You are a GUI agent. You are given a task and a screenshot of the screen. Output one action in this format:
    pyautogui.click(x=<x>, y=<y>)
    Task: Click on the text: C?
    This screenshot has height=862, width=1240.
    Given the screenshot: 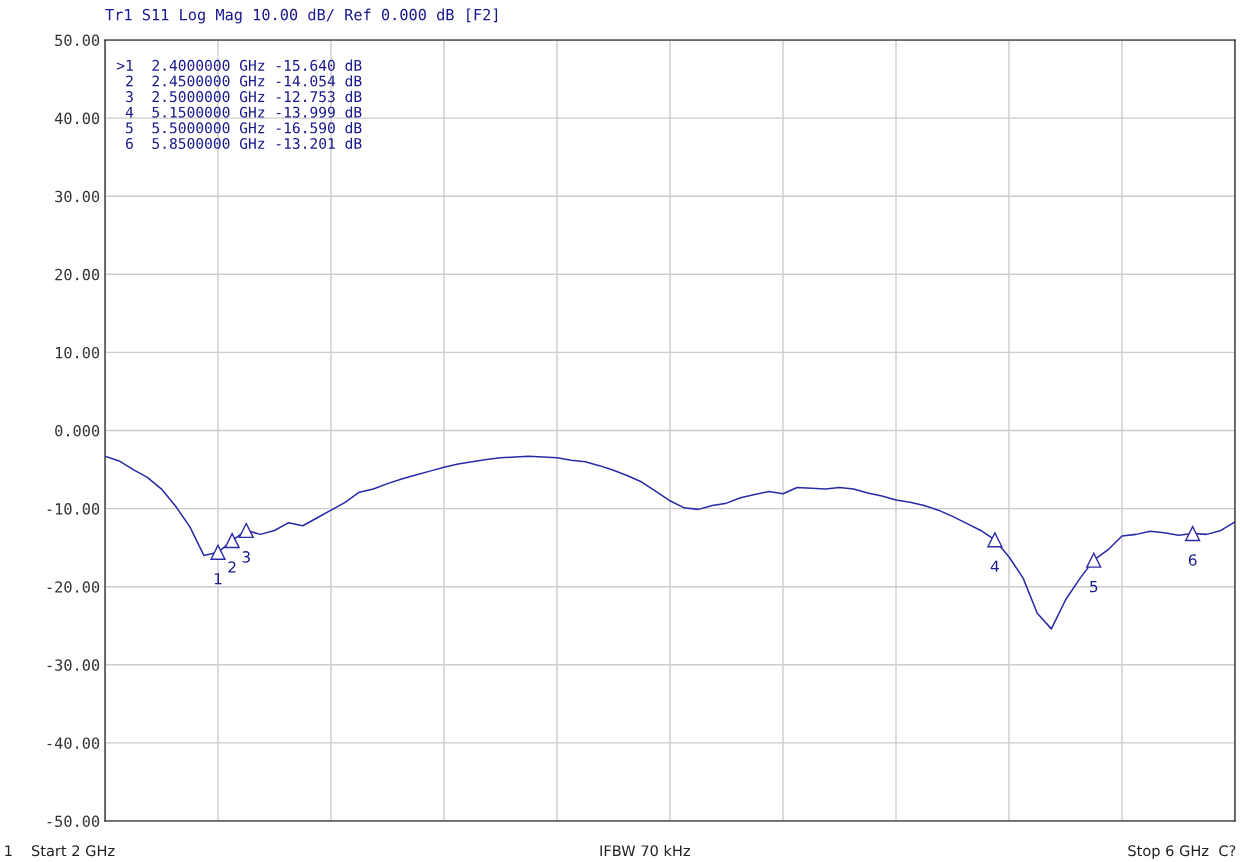 What is the action you would take?
    pyautogui.click(x=1227, y=851)
    